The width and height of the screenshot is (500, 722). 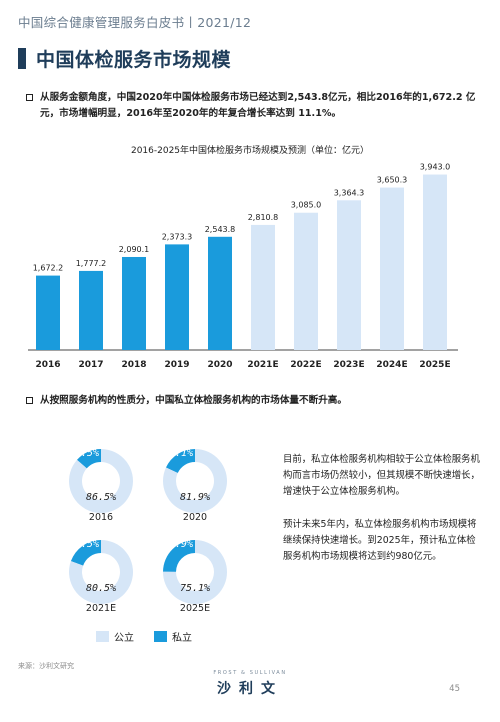 What do you see at coordinates (101, 497) in the screenshot?
I see `public-percent-label: 86.5%` at bounding box center [101, 497].